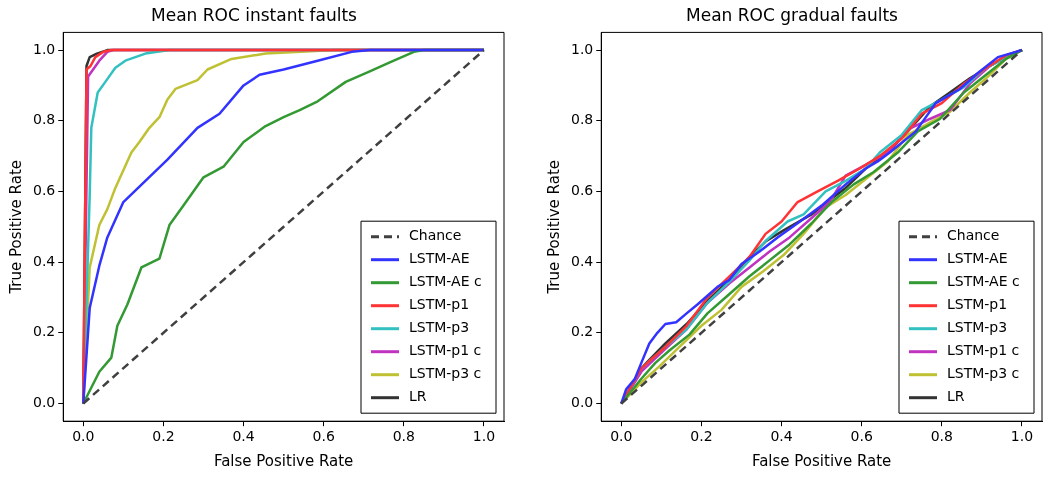 This screenshot has height=479, width=1060. What do you see at coordinates (792, 14) in the screenshot?
I see `chart-title: Mean ROC gradual faults` at bounding box center [792, 14].